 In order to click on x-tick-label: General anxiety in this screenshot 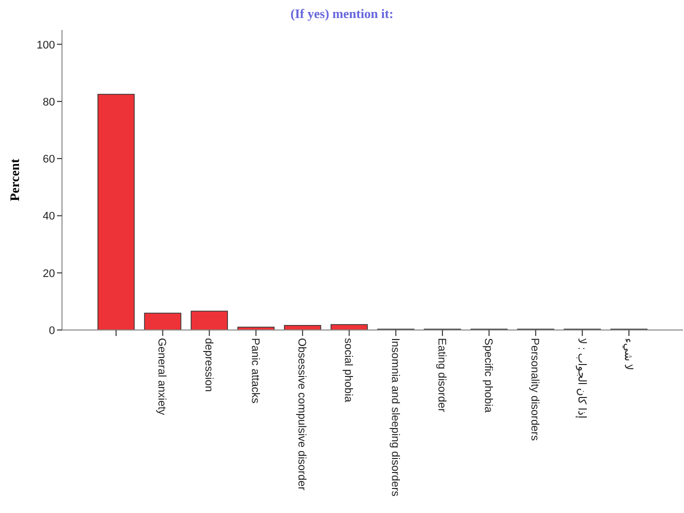, I will do `click(162, 377)`.